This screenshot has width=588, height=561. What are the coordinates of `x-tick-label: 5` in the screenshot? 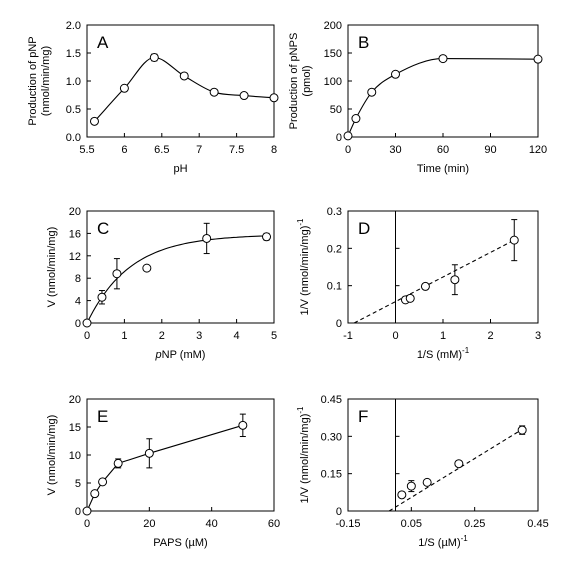 It's located at (274, 336).